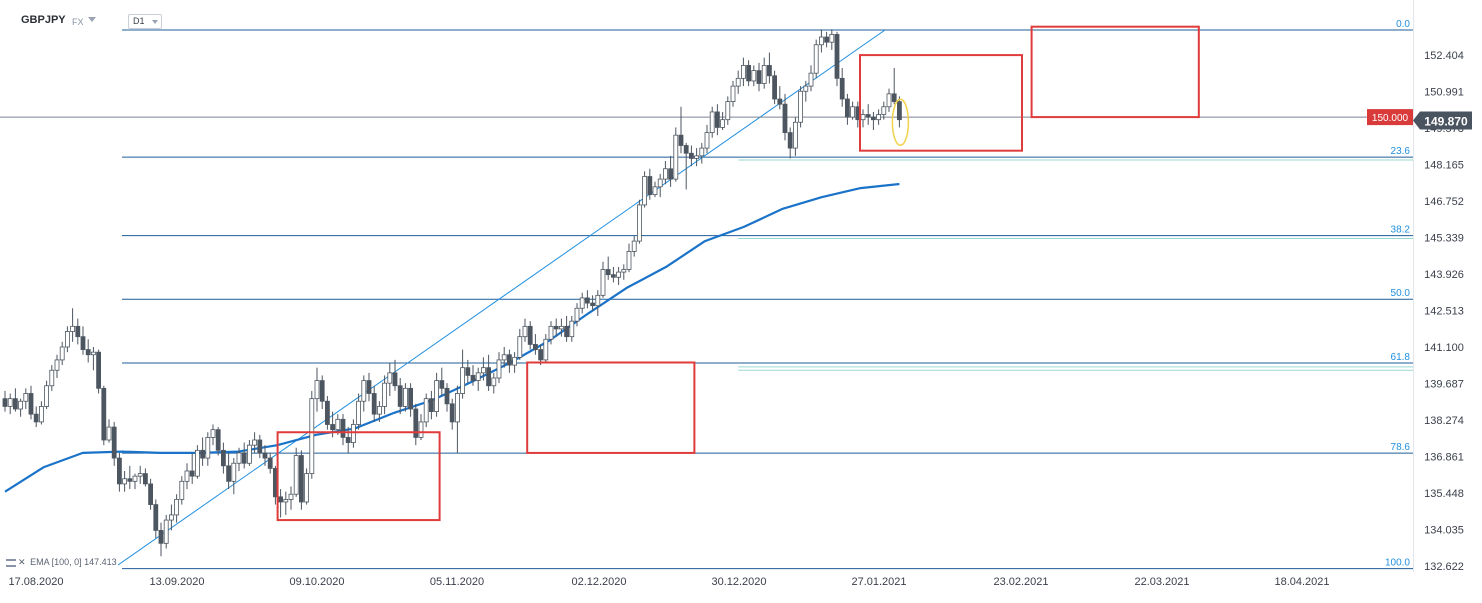 This screenshot has width=1482, height=603. What do you see at coordinates (145, 21) in the screenshot?
I see `timeframe-select: D1` at bounding box center [145, 21].